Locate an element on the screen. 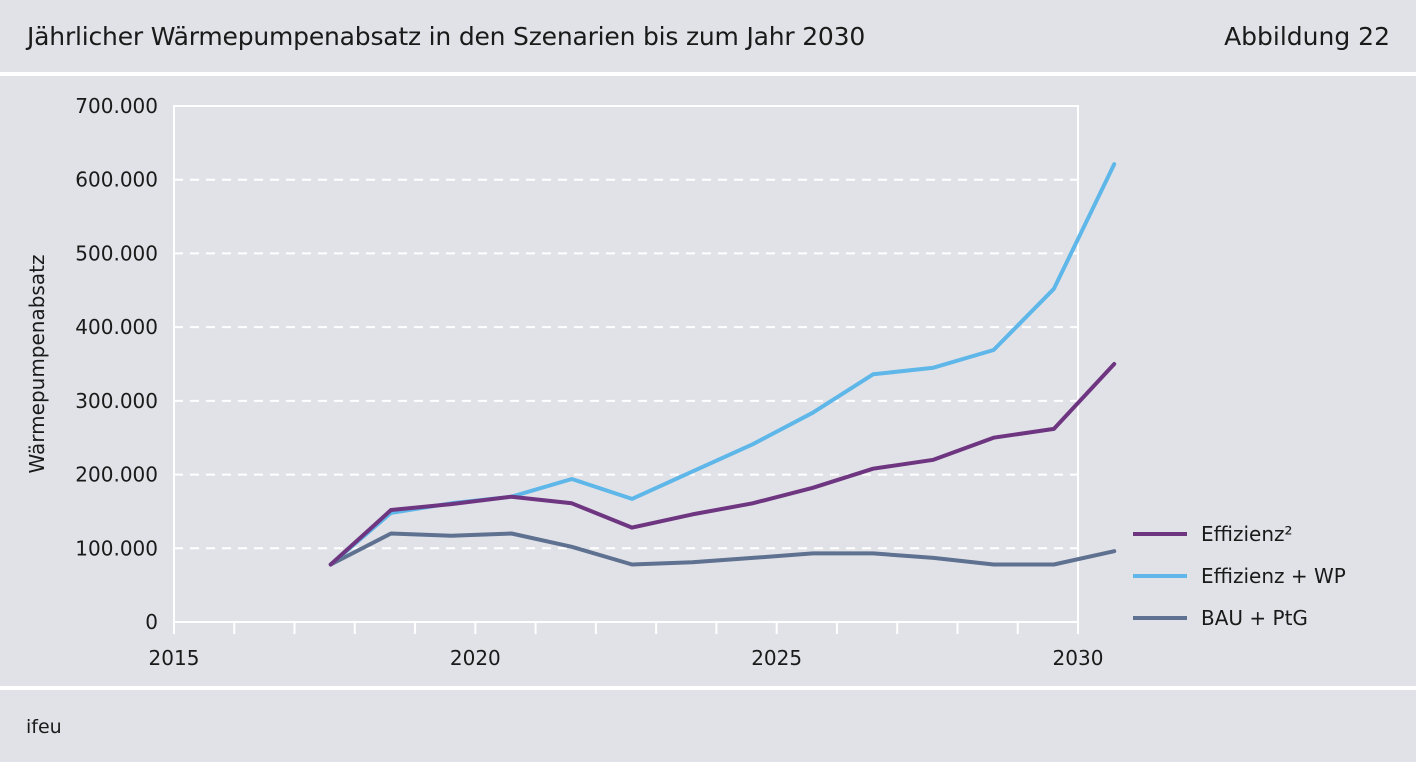 Image resolution: width=1416 pixels, height=762 pixels. y-tick-label: 600.000 is located at coordinates (116, 180).